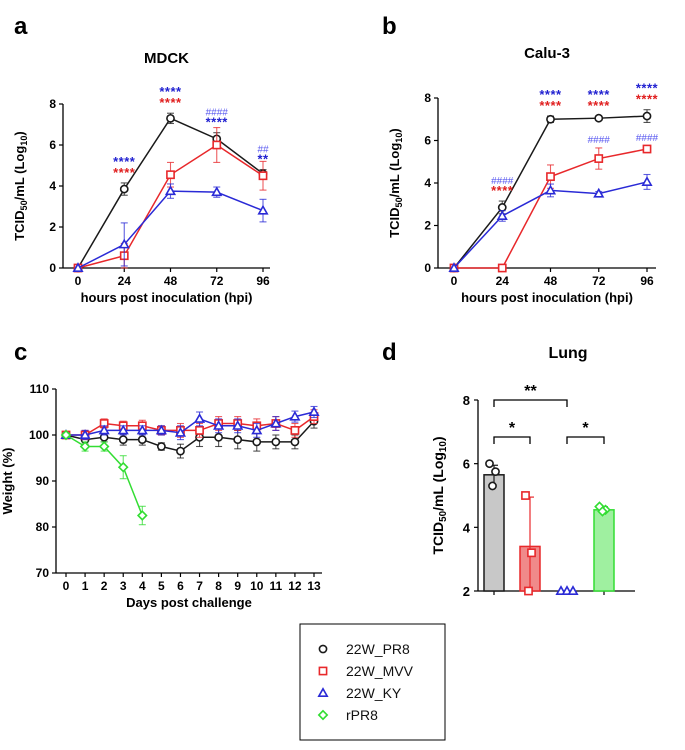  What do you see at coordinates (189, 602) in the screenshot?
I see `x-axis-label: Days post challenge` at bounding box center [189, 602].